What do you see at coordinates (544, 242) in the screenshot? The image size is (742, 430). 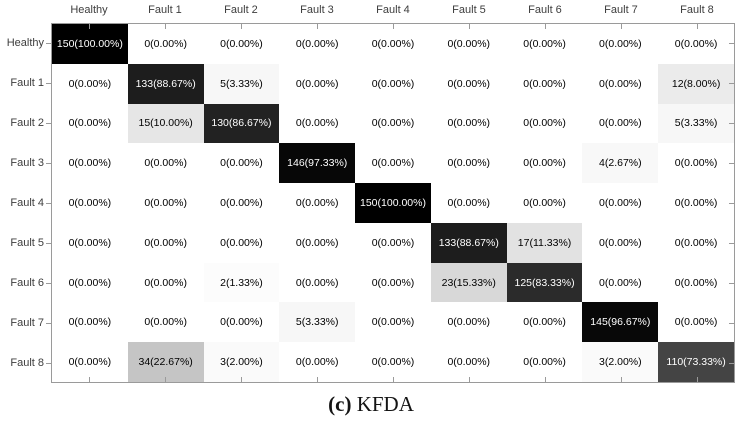 I see `matrix-cell: 17(11.33%)` at bounding box center [544, 242].